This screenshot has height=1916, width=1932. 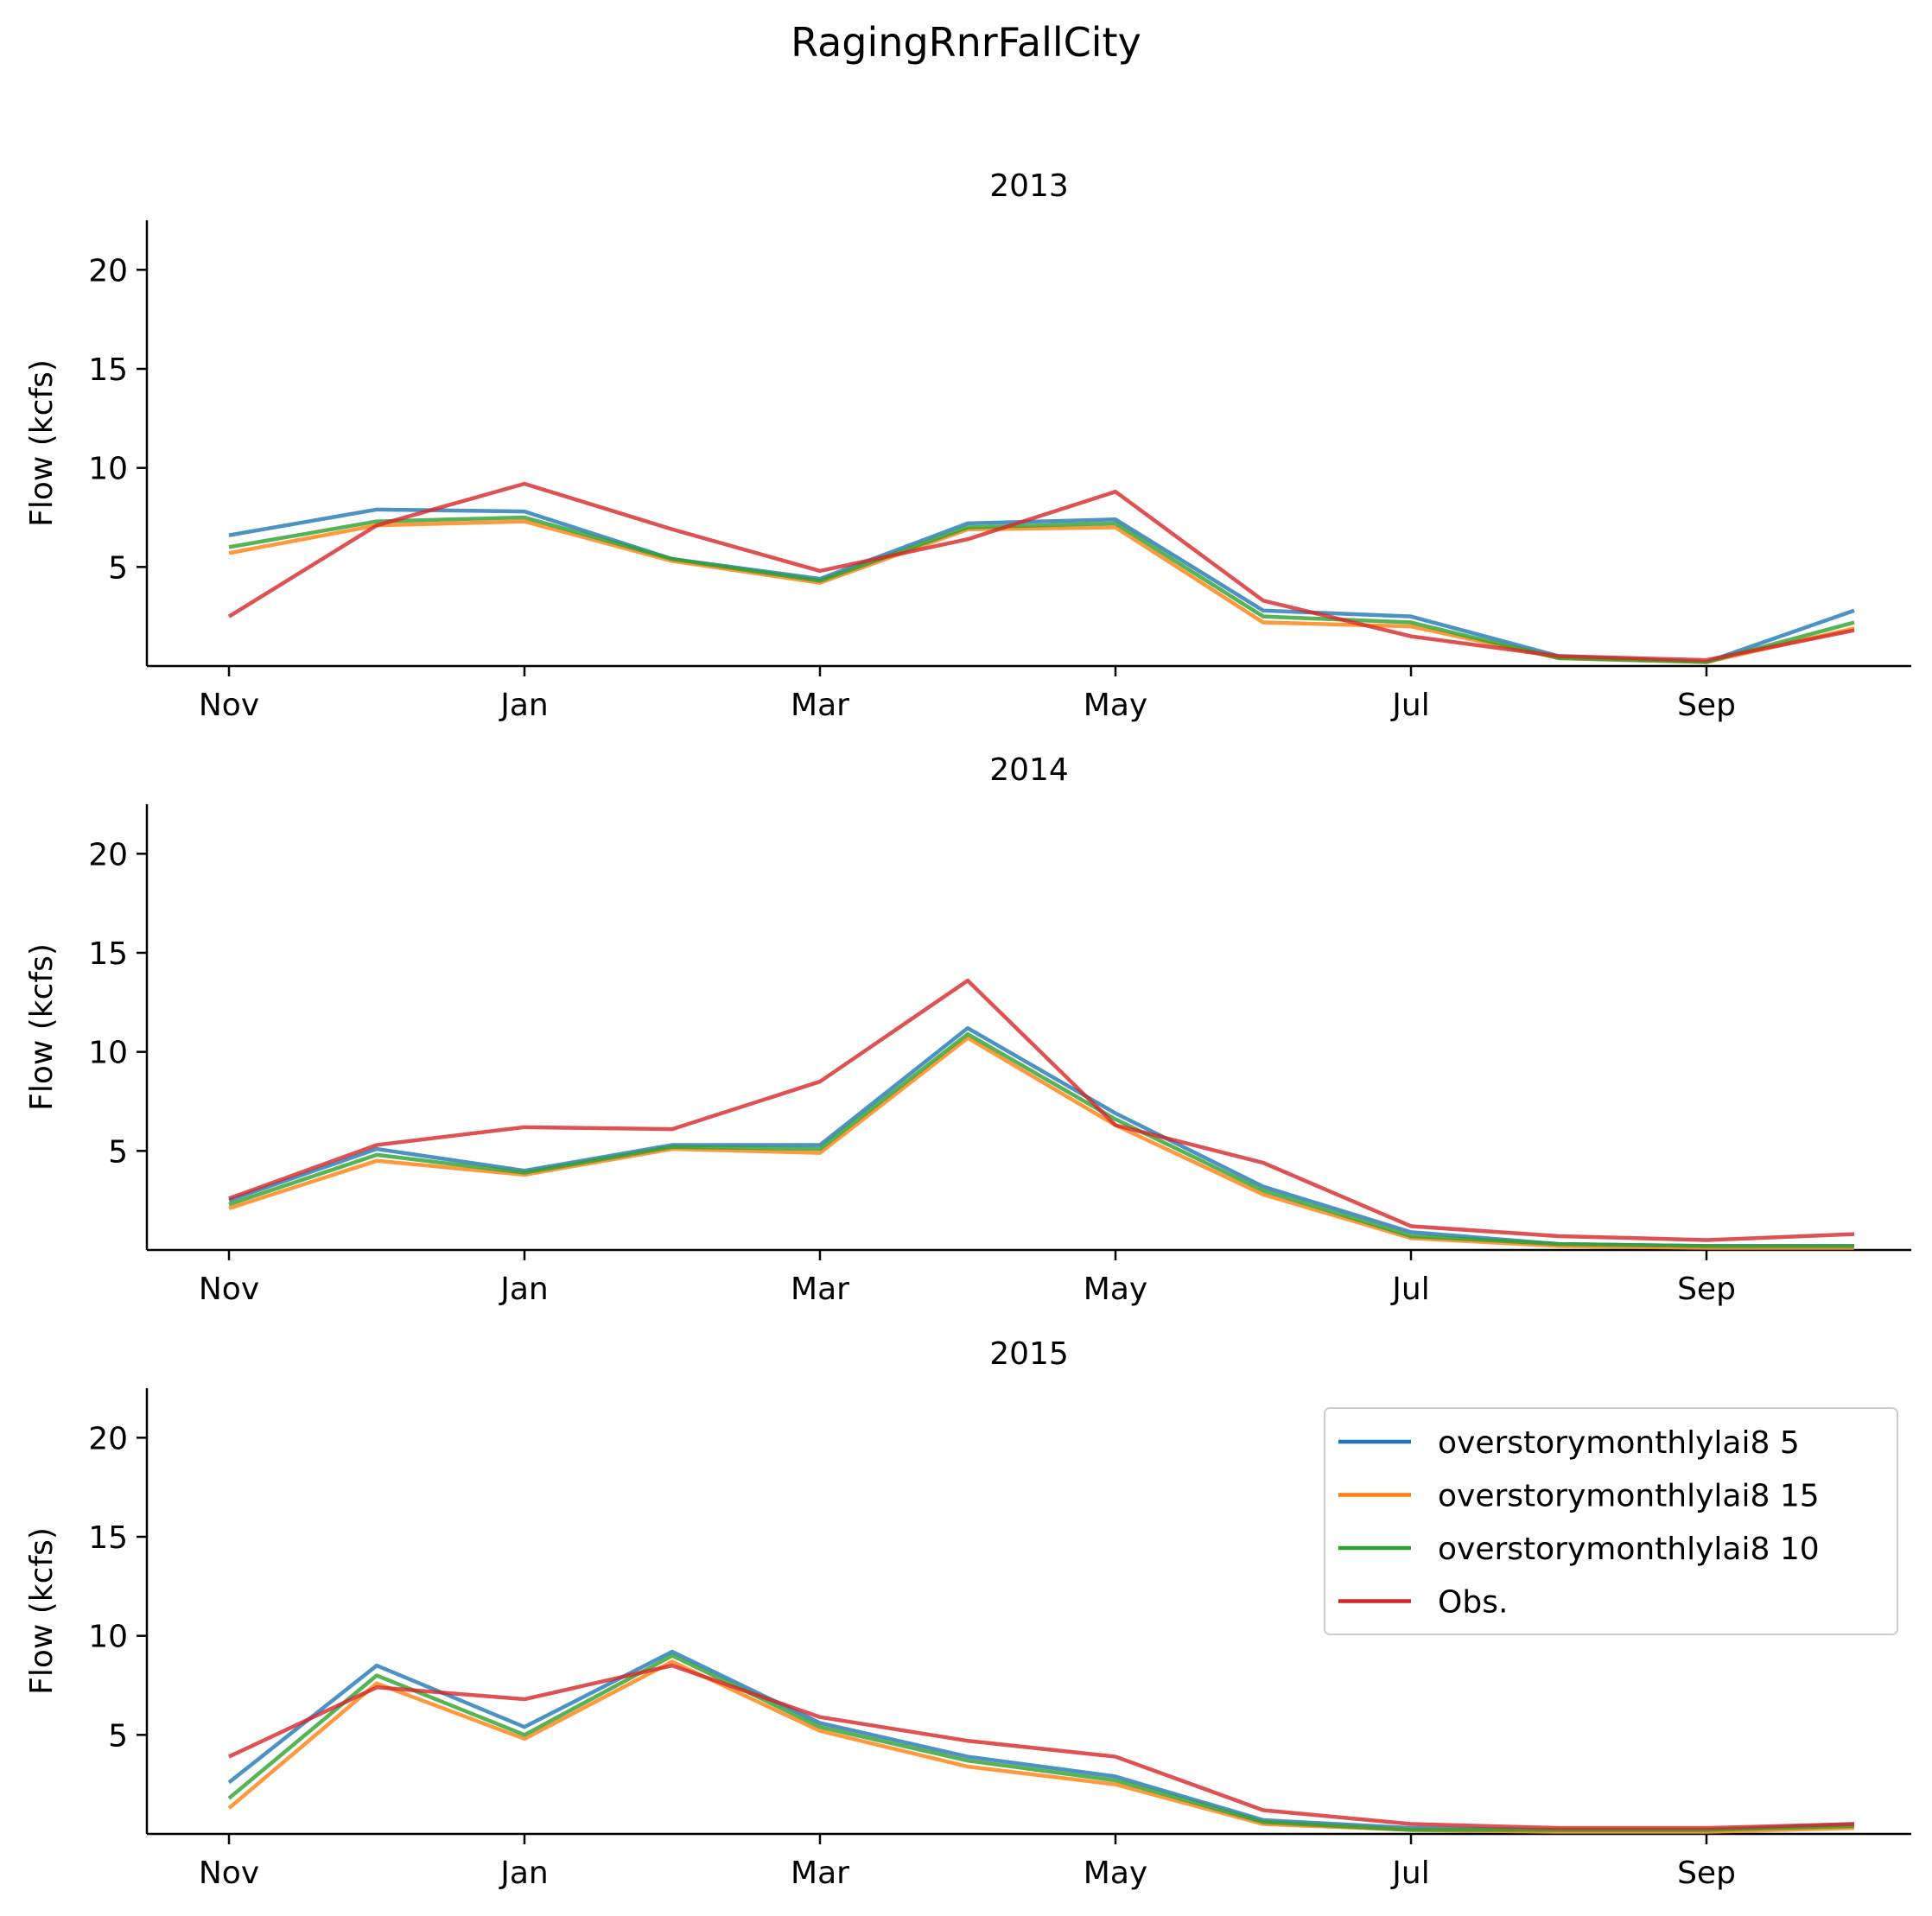 What do you see at coordinates (1629, 1496) in the screenshot?
I see `legend-label: overstorymonthlylai8 15` at bounding box center [1629, 1496].